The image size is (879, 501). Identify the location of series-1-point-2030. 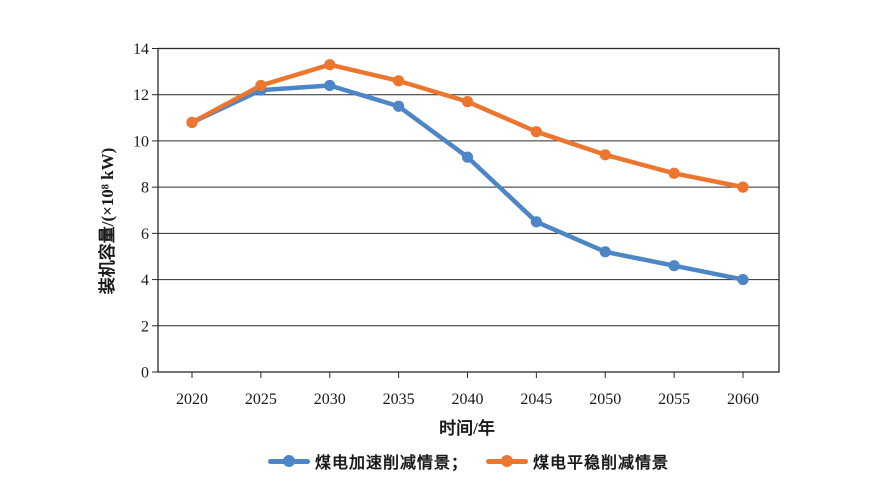
(330, 65).